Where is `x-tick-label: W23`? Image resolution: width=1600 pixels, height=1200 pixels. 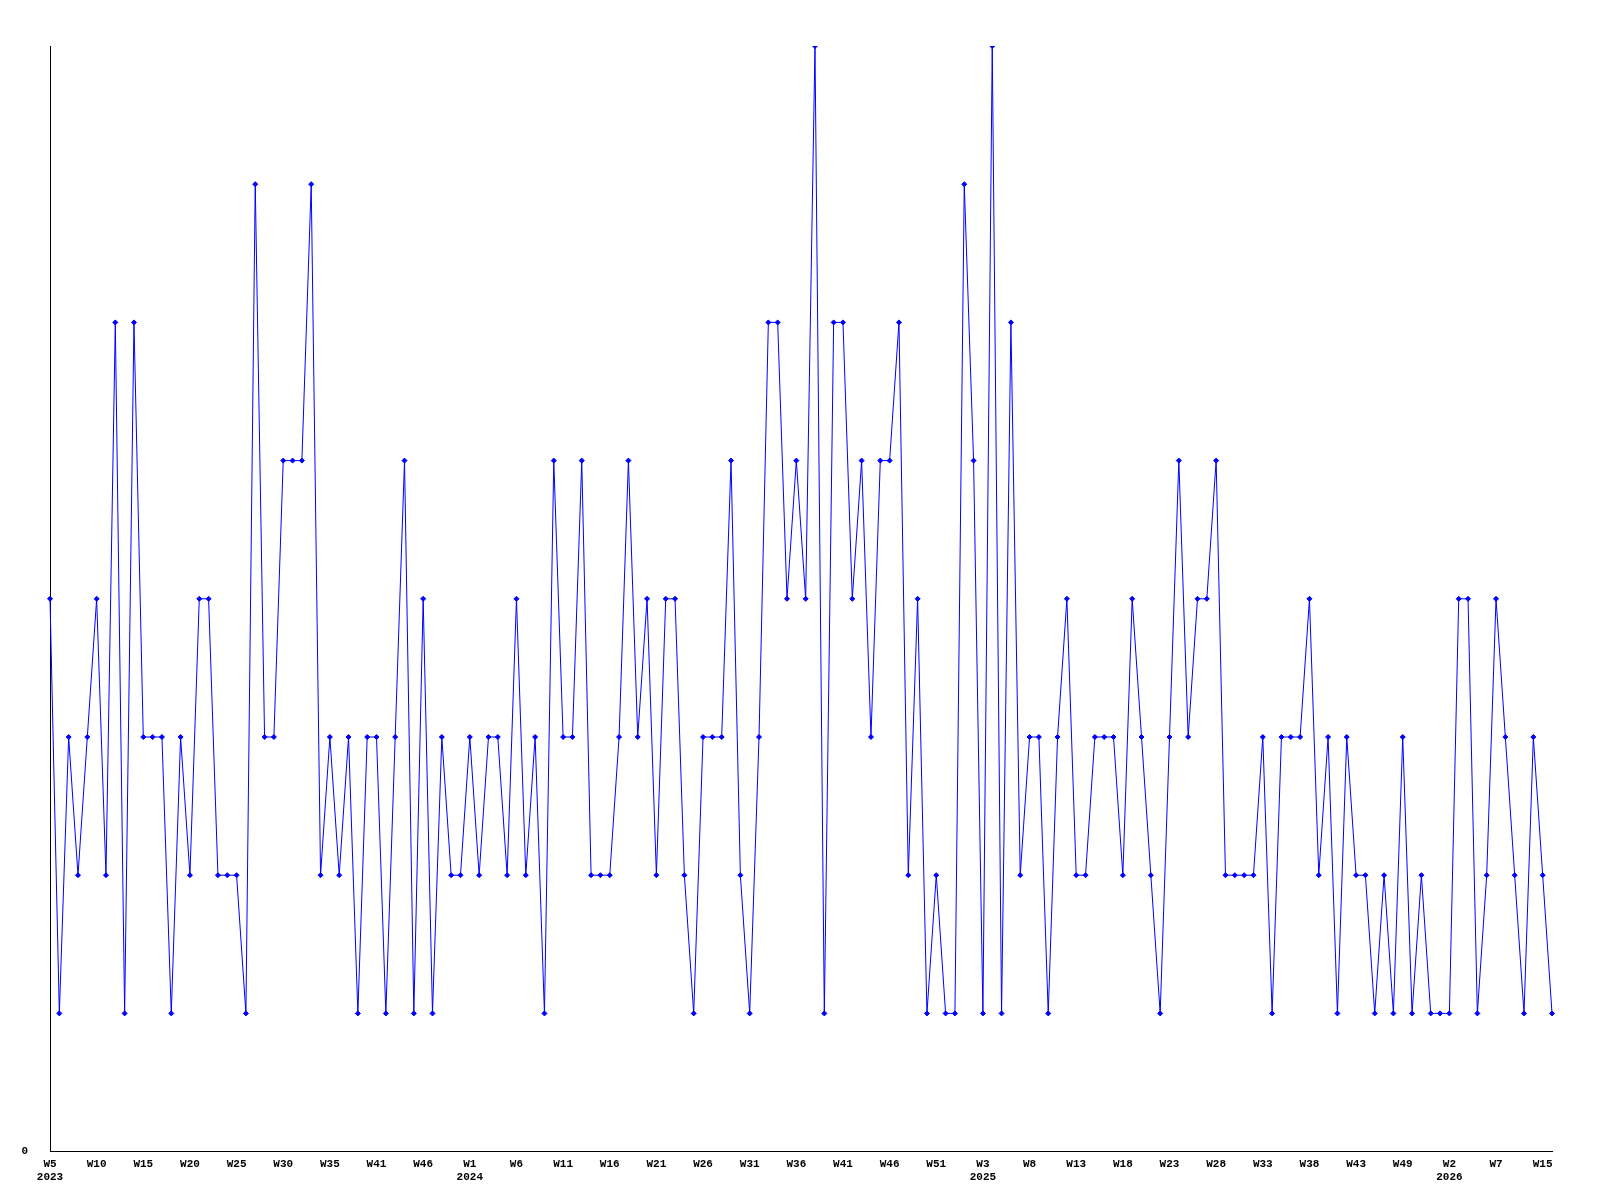
x-tick-label: W23 is located at coordinates (1169, 1163).